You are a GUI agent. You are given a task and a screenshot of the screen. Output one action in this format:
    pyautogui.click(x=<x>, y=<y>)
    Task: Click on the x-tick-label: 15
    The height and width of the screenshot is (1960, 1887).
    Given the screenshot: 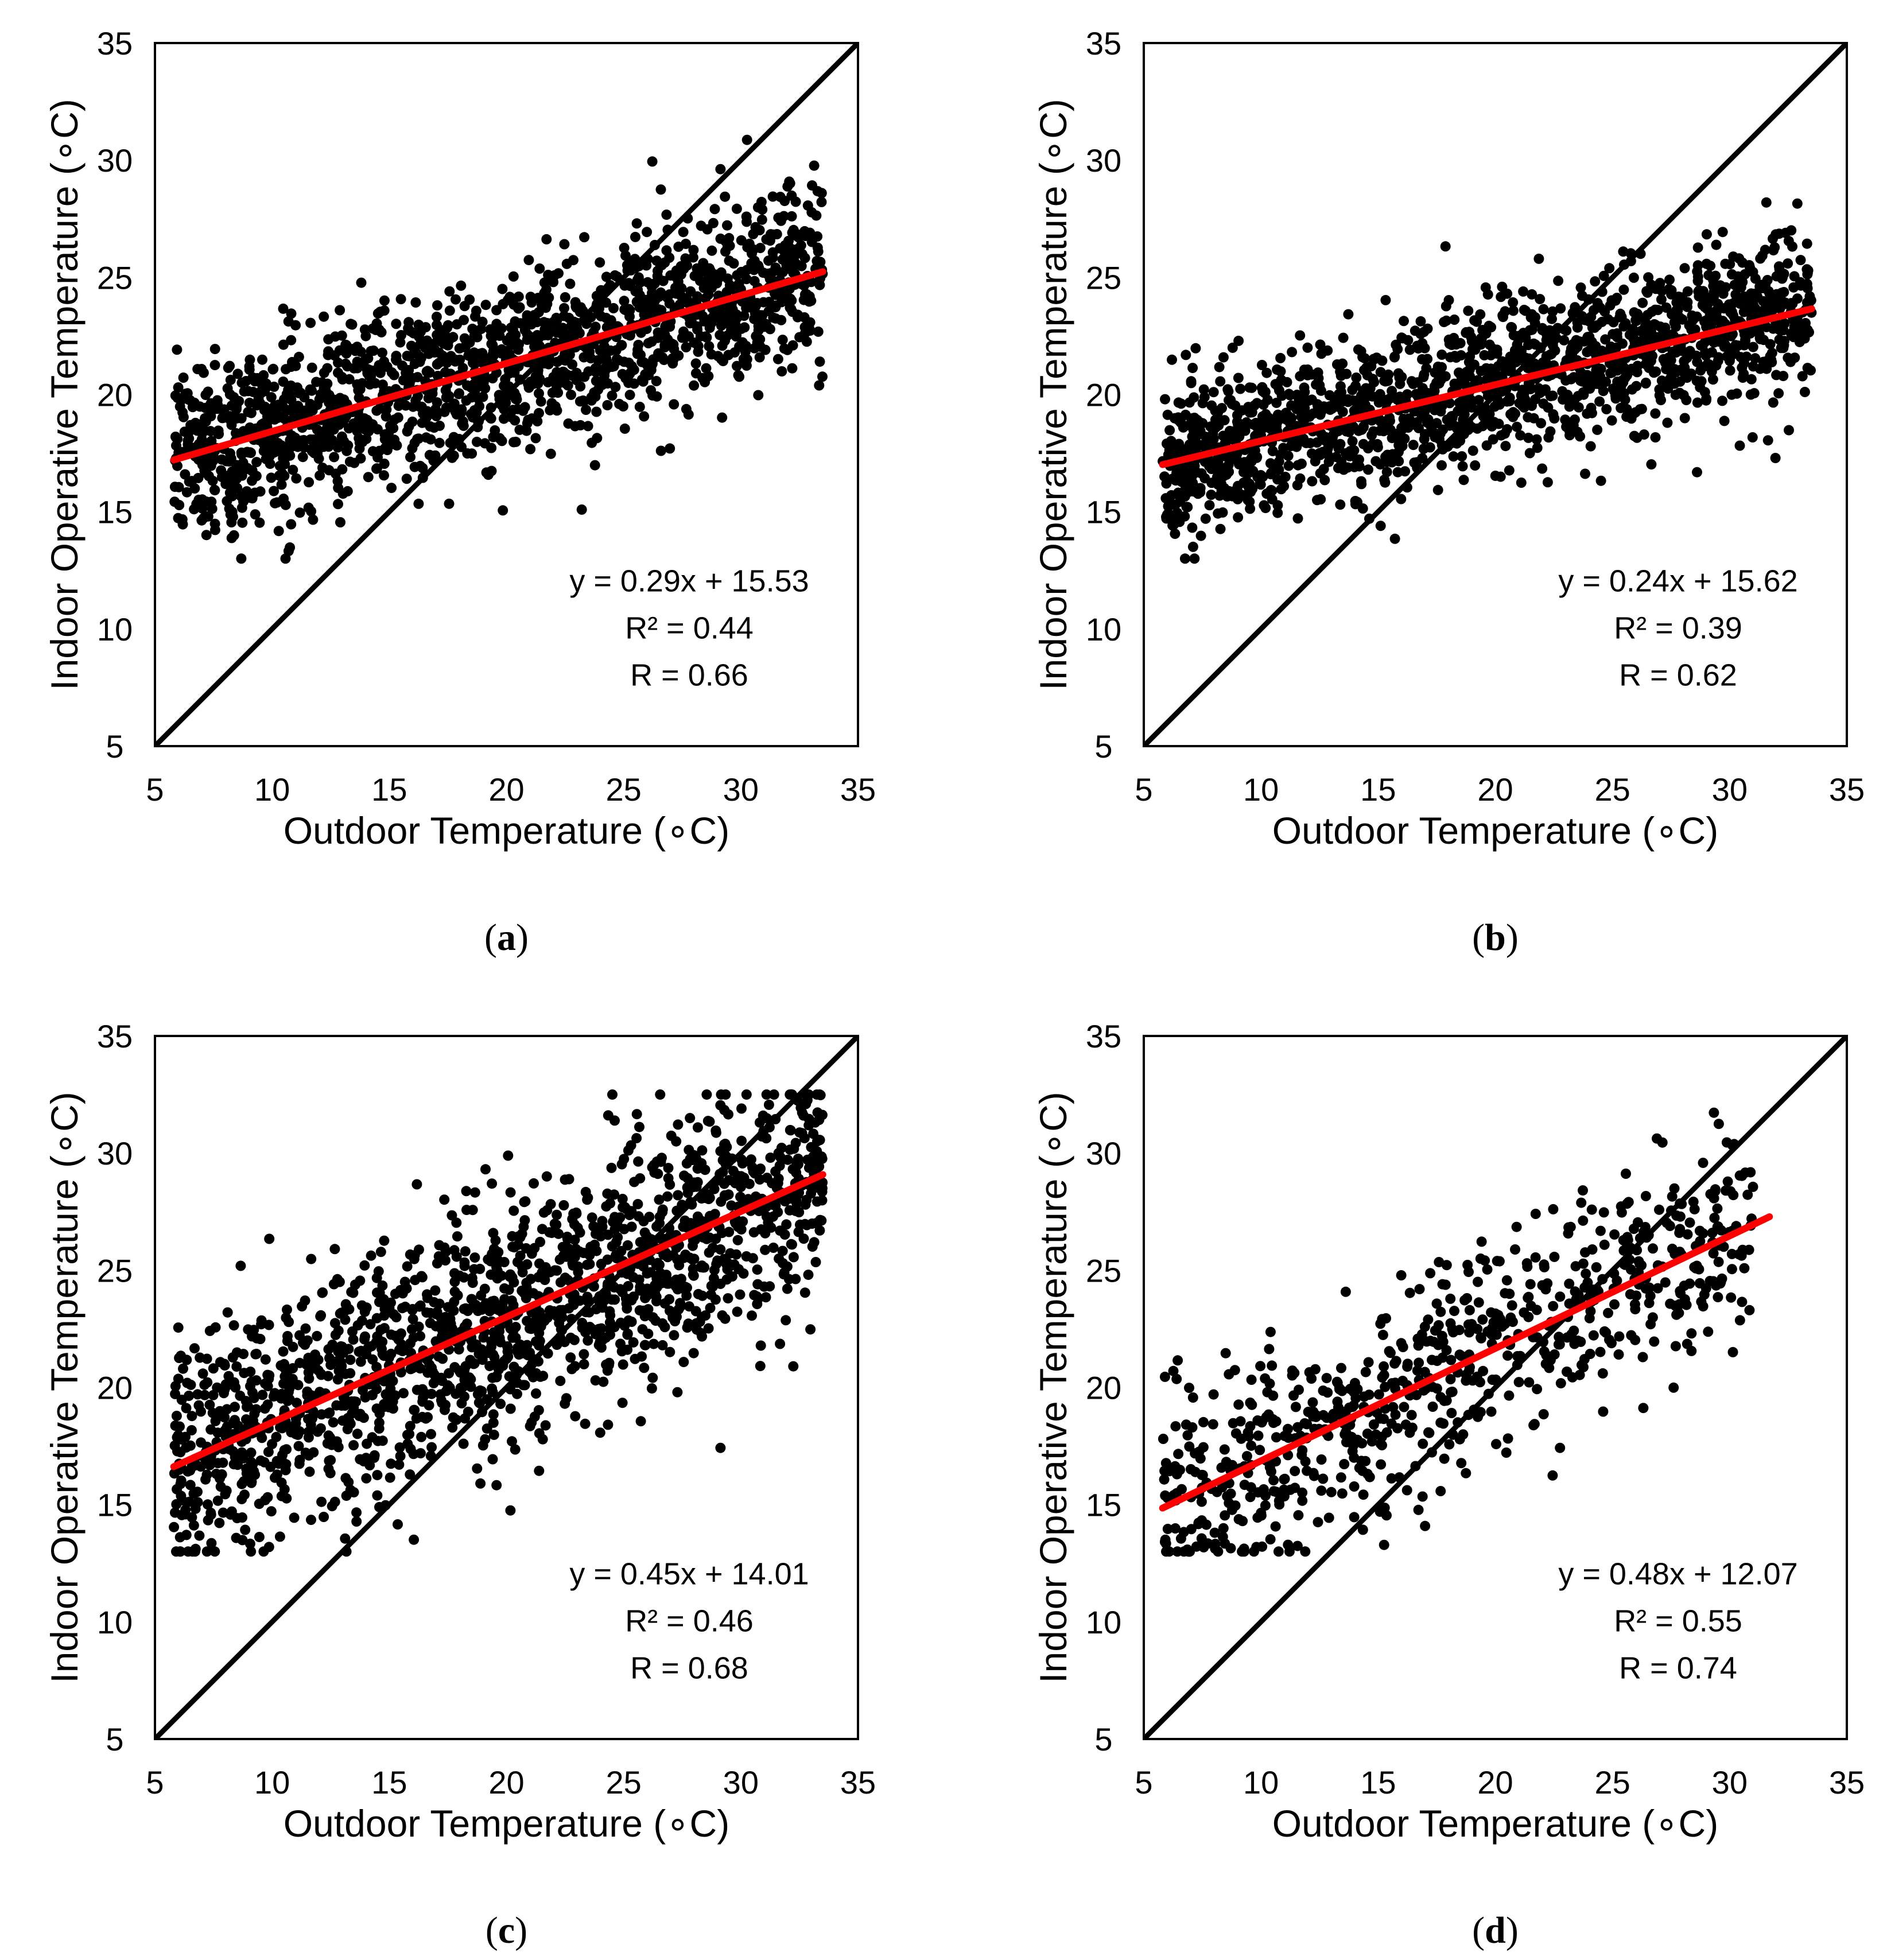 What is the action you would take?
    pyautogui.click(x=389, y=789)
    